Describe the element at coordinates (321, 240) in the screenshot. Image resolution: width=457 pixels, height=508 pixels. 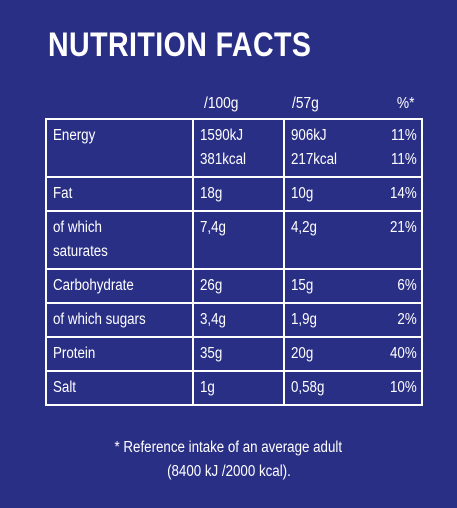
I see `value-per-57g: 4,2g` at that location.